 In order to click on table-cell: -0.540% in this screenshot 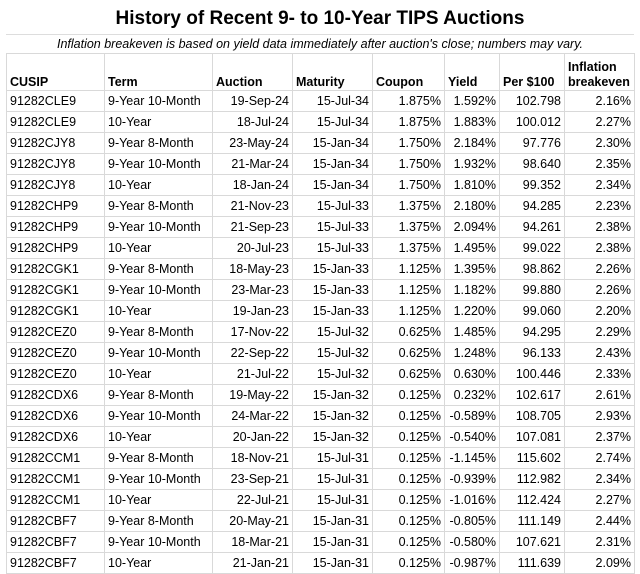, I will do `click(472, 437)`.